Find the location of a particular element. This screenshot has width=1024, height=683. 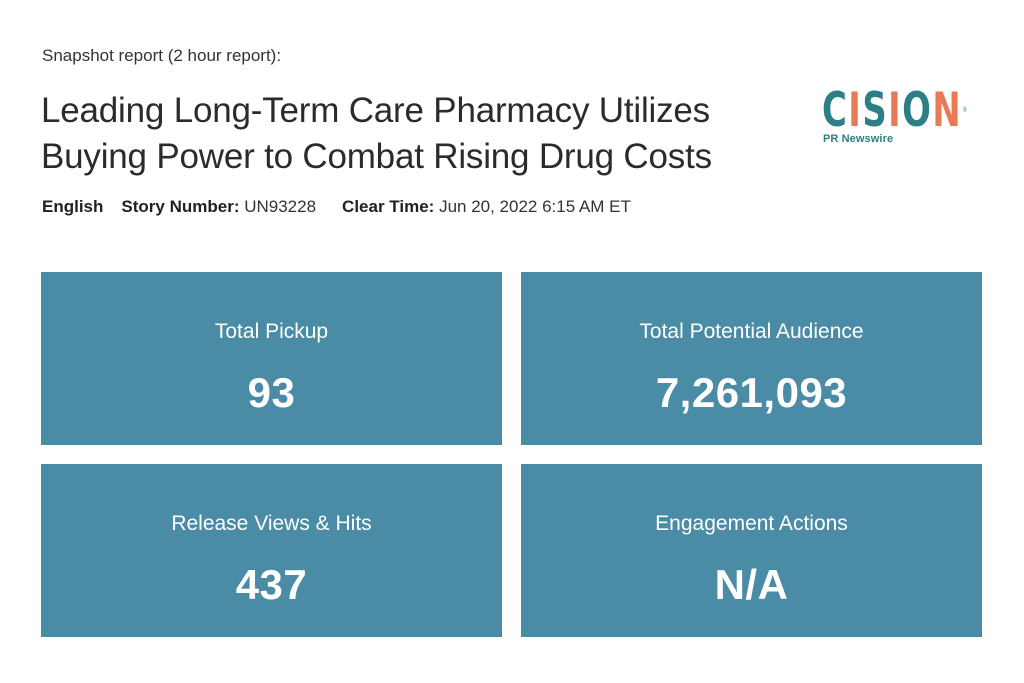

logo-subtitle: PR Newswire is located at coordinates (858, 139).